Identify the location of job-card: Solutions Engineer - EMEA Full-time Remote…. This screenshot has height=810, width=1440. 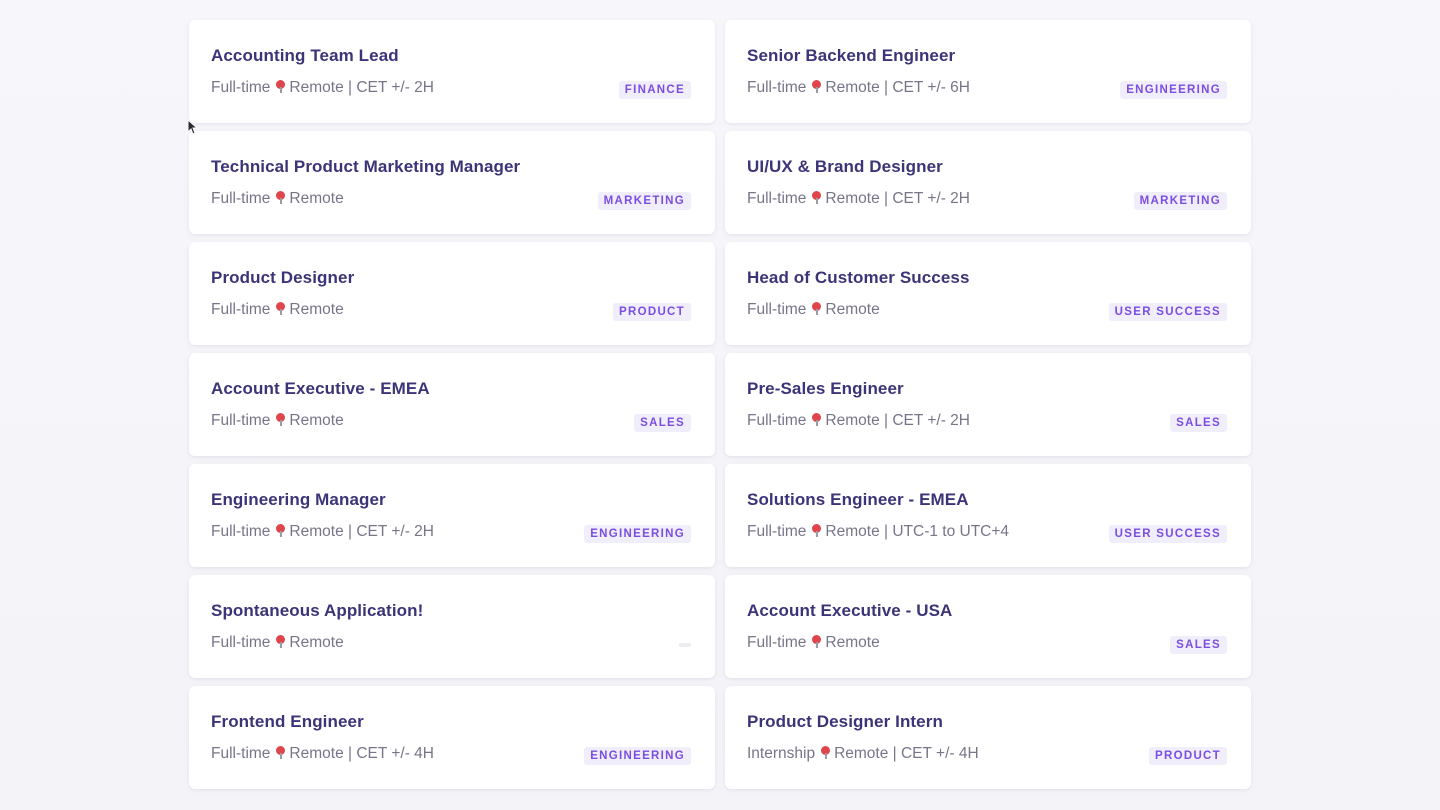
(988, 515).